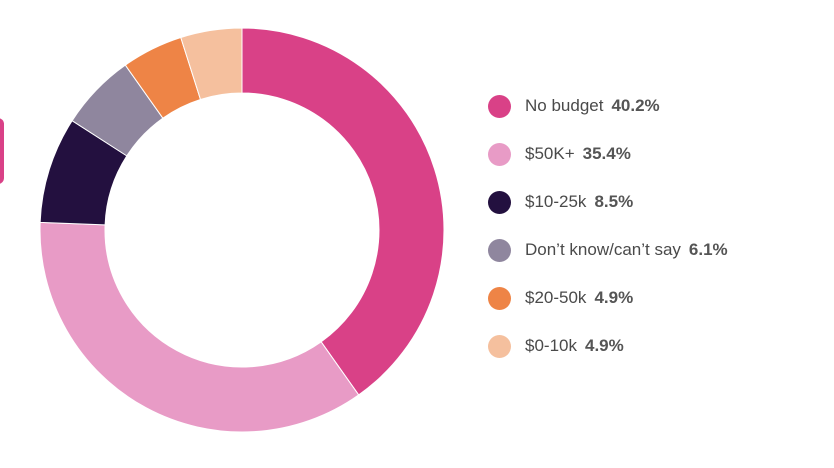  Describe the element at coordinates (499, 250) in the screenshot. I see `legend-swatch-dont-know` at that location.